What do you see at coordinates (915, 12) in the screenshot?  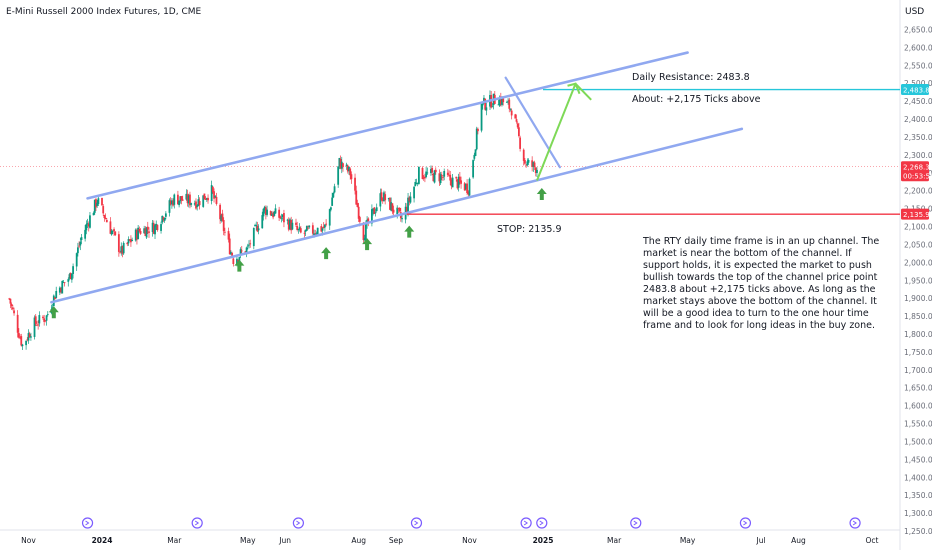 I see `currency-label: USD` at bounding box center [915, 12].